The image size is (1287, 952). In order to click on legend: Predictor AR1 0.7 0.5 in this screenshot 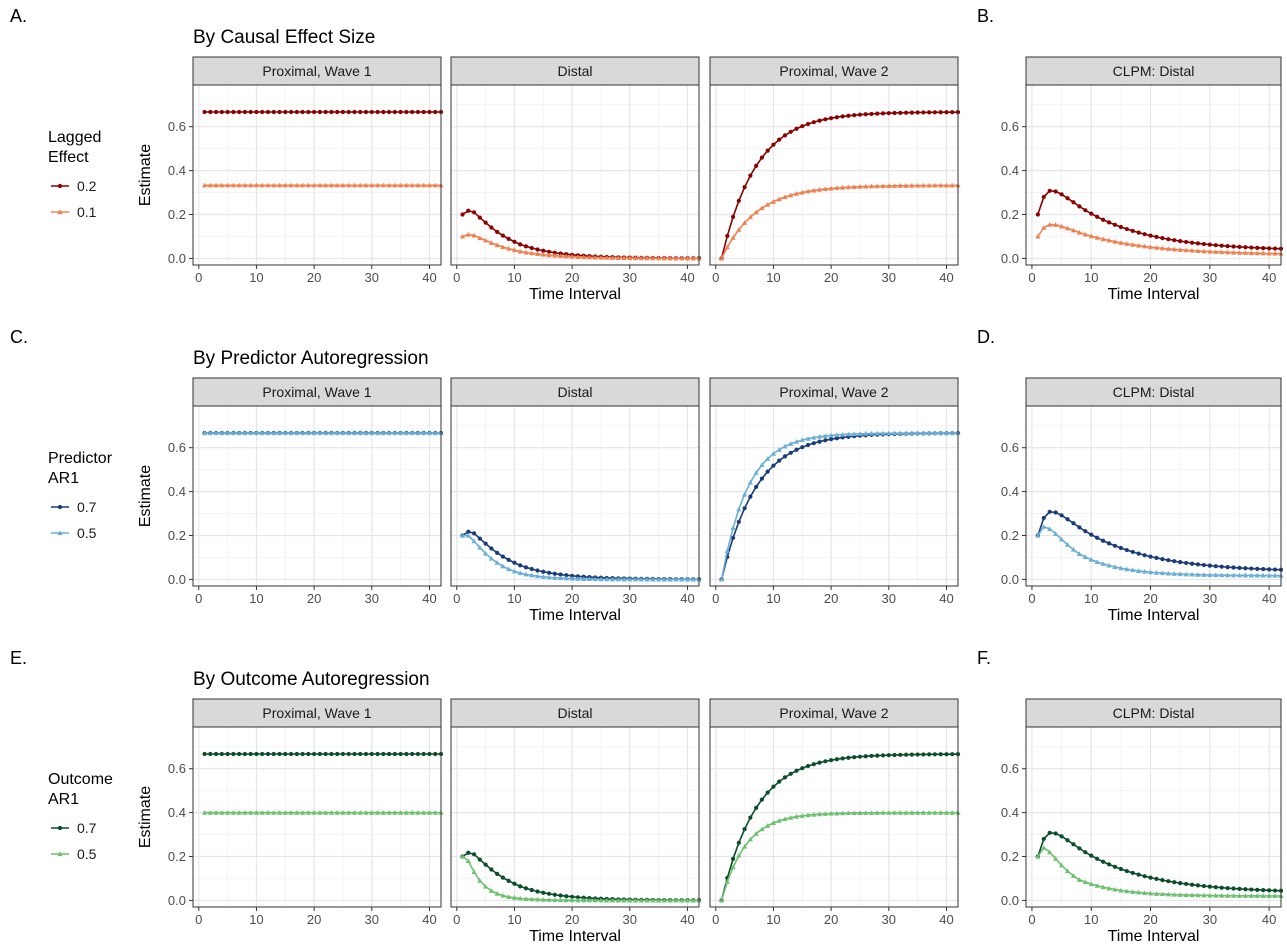, I will do `click(80, 495)`.